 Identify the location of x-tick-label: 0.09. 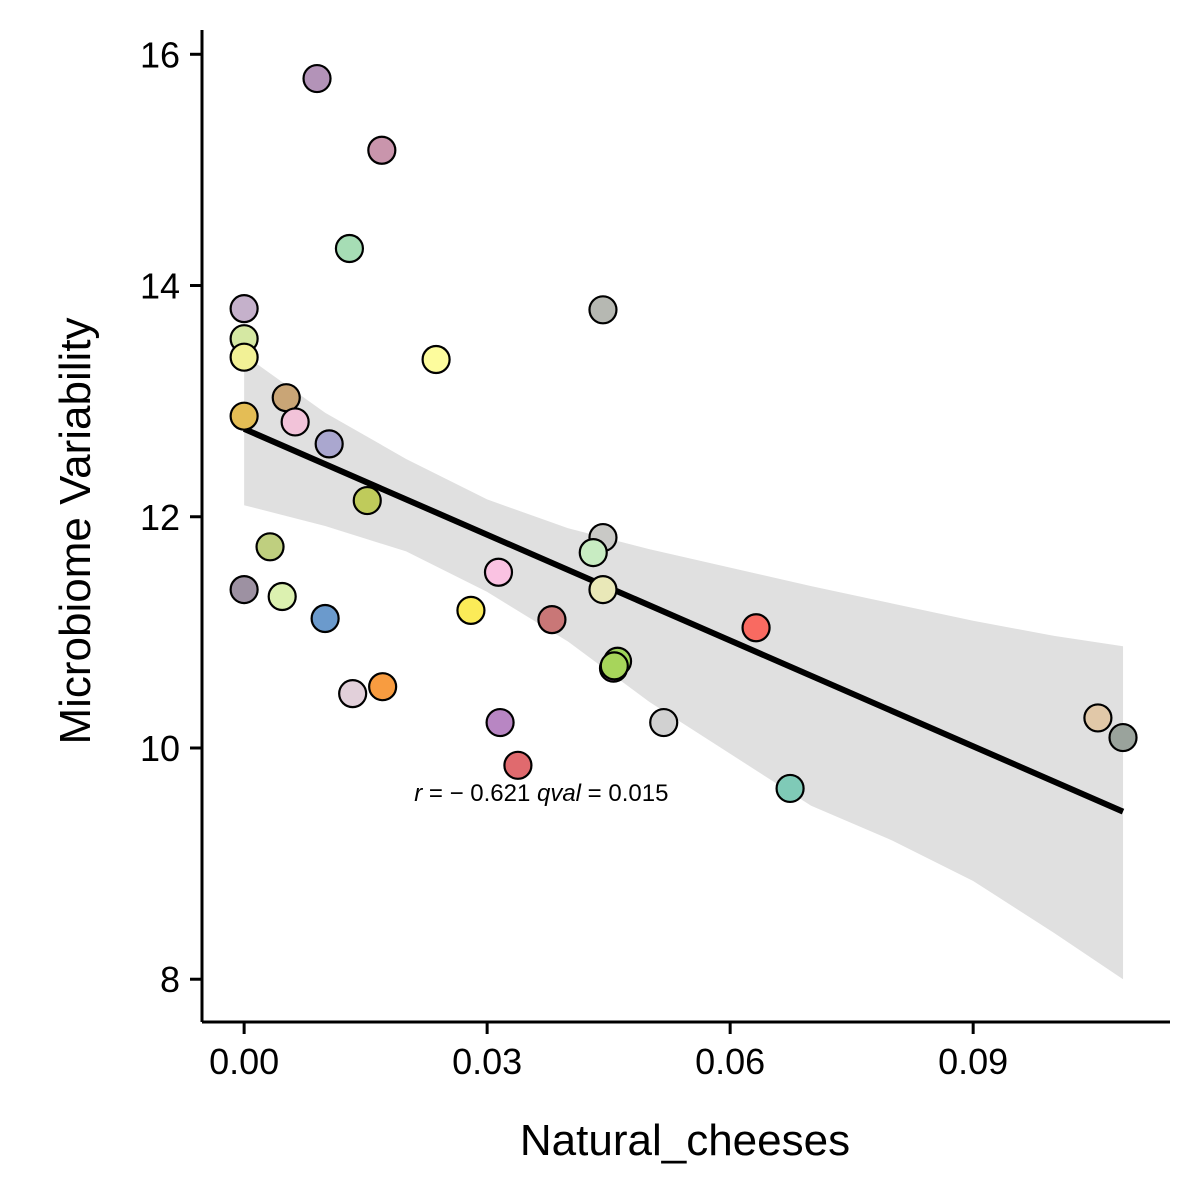
(973, 1061).